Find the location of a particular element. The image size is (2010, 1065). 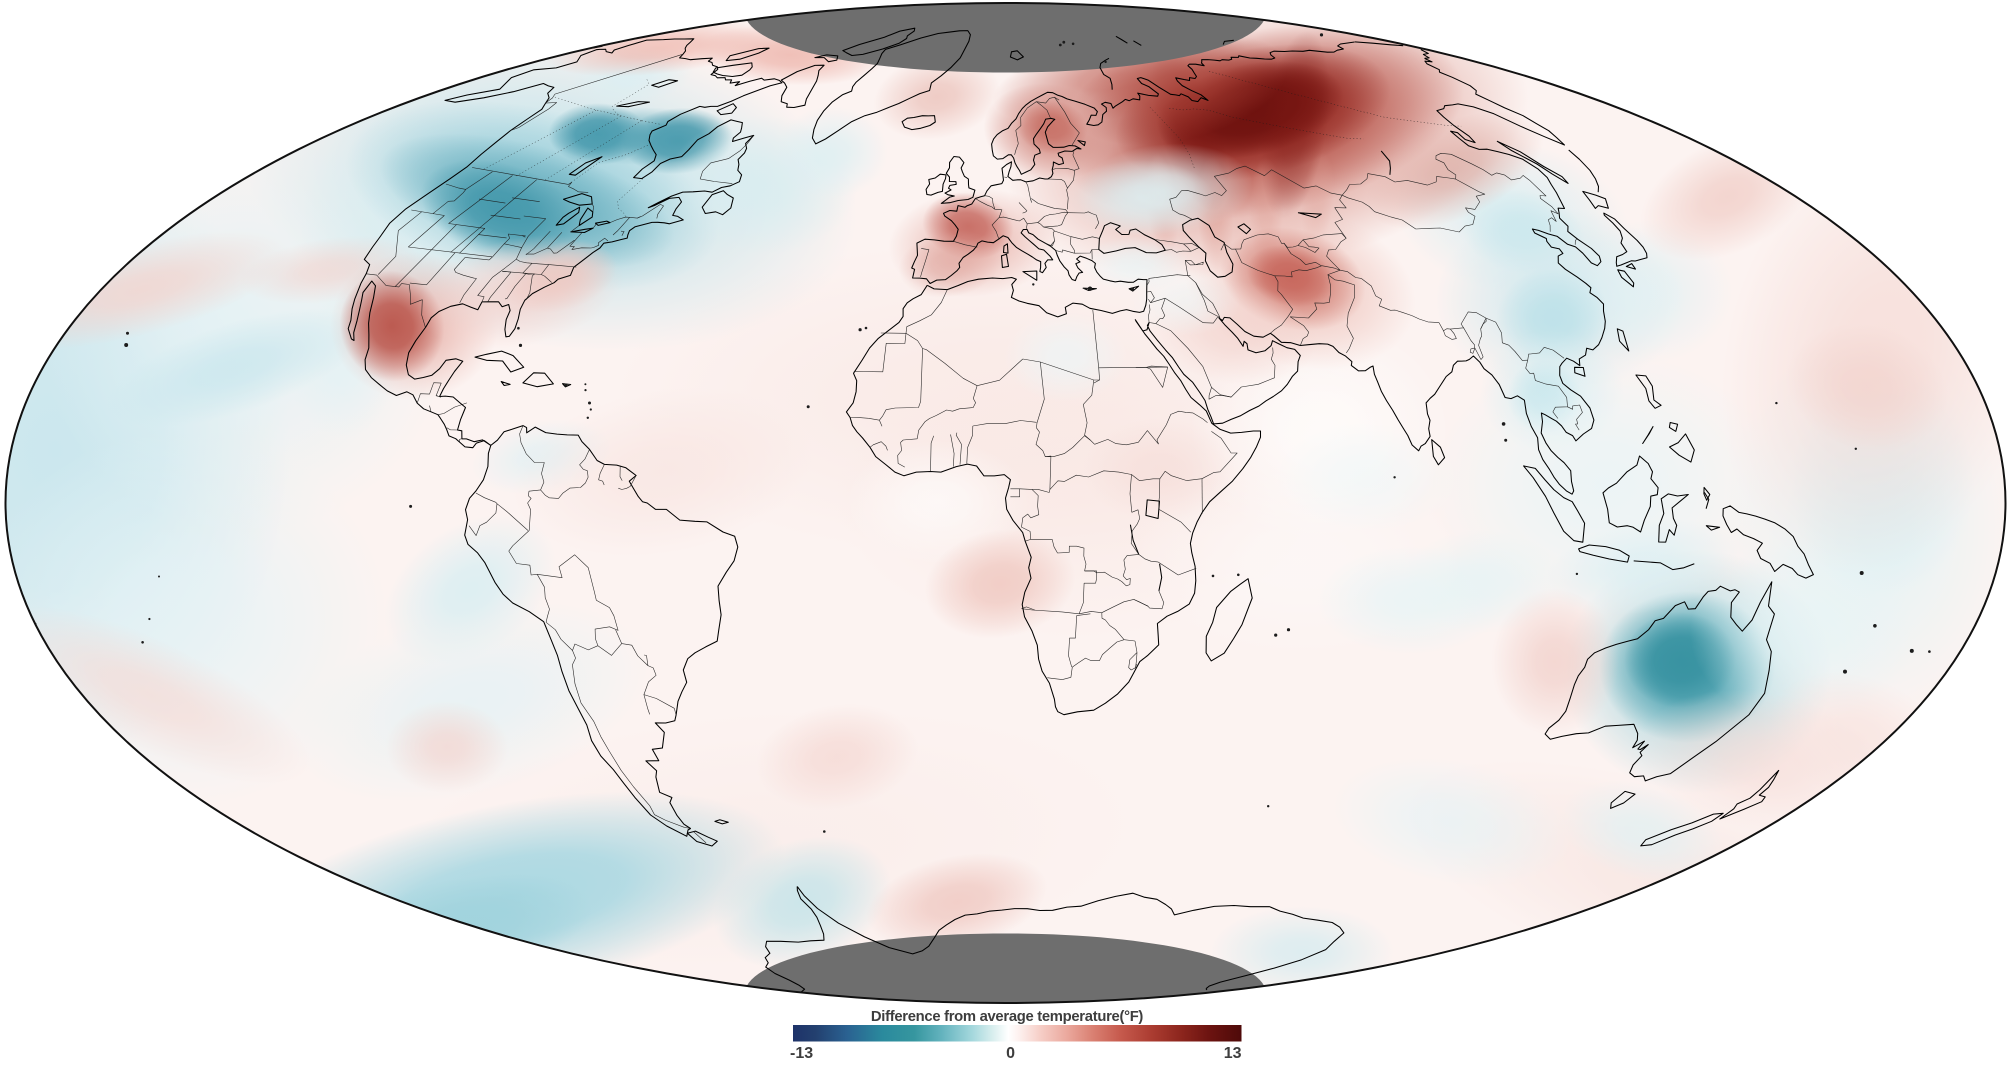

svg-text: 13 is located at coordinates (1233, 1052).